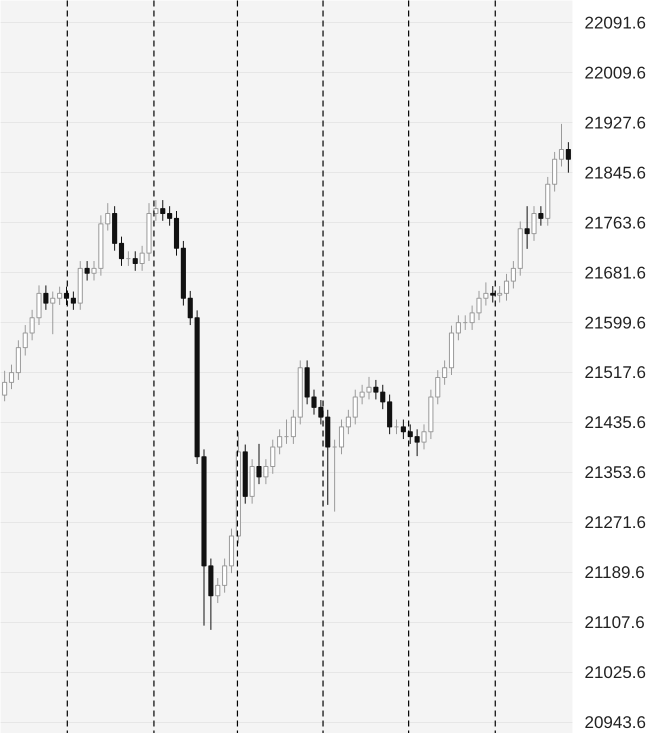 This screenshot has height=733, width=648. What do you see at coordinates (615, 322) in the screenshot?
I see `y-tick-label: 21599.6` at bounding box center [615, 322].